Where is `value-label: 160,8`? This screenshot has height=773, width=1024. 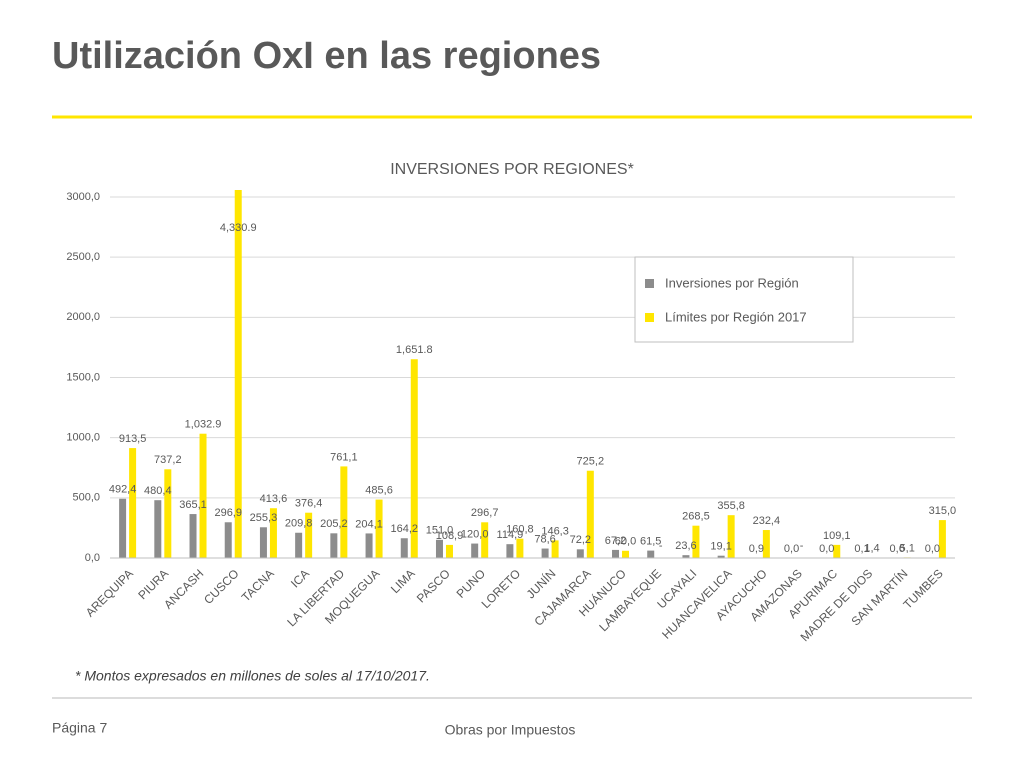 value-label: 160,8 is located at coordinates (520, 530).